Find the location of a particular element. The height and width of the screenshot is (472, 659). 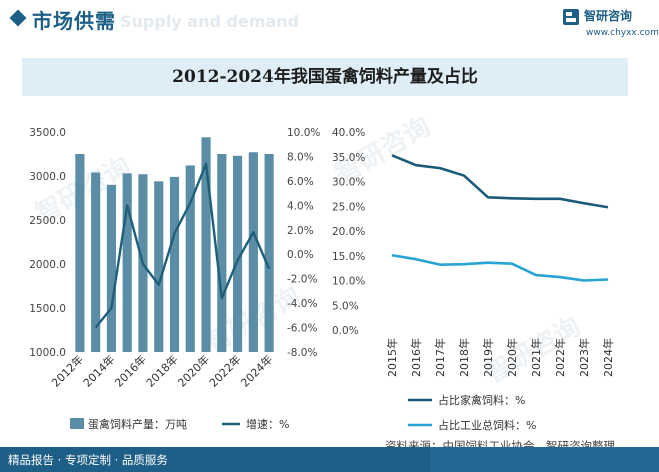

section-diamond-icon is located at coordinates (18, 18).